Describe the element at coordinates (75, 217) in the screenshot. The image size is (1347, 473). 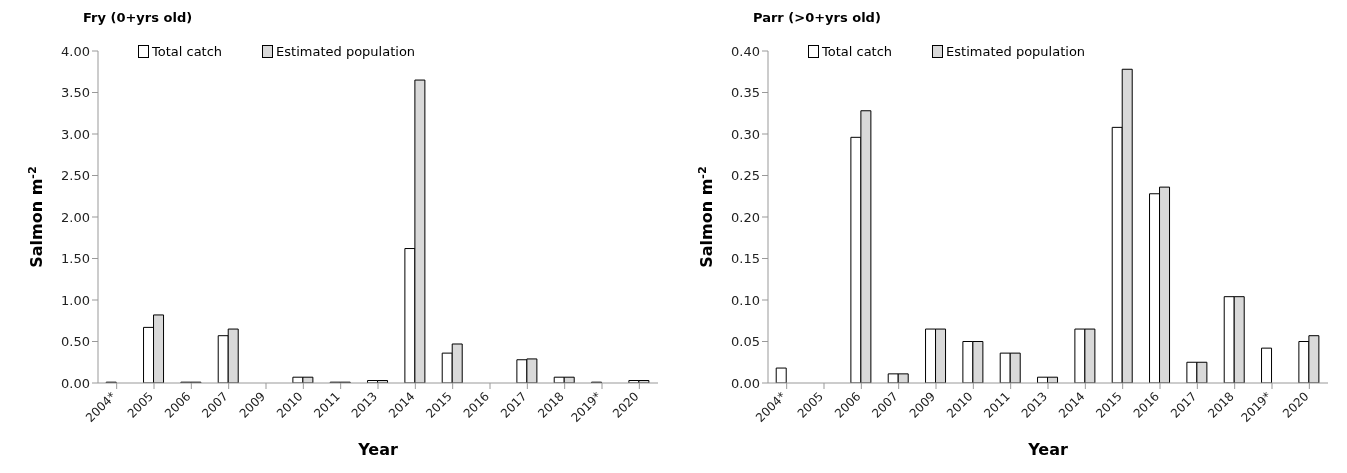
I see `y-tick-label: 2.00` at that location.